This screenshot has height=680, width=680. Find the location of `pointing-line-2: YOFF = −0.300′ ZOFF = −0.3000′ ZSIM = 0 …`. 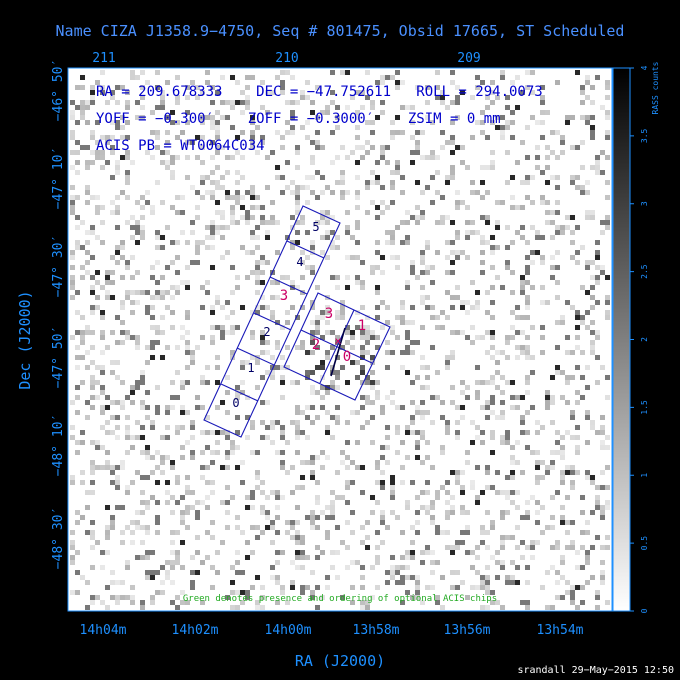

pointing-line-2: YOFF = −0.300′ ZOFF = −0.3000′ ZSIM = 0 … is located at coordinates (298, 119).